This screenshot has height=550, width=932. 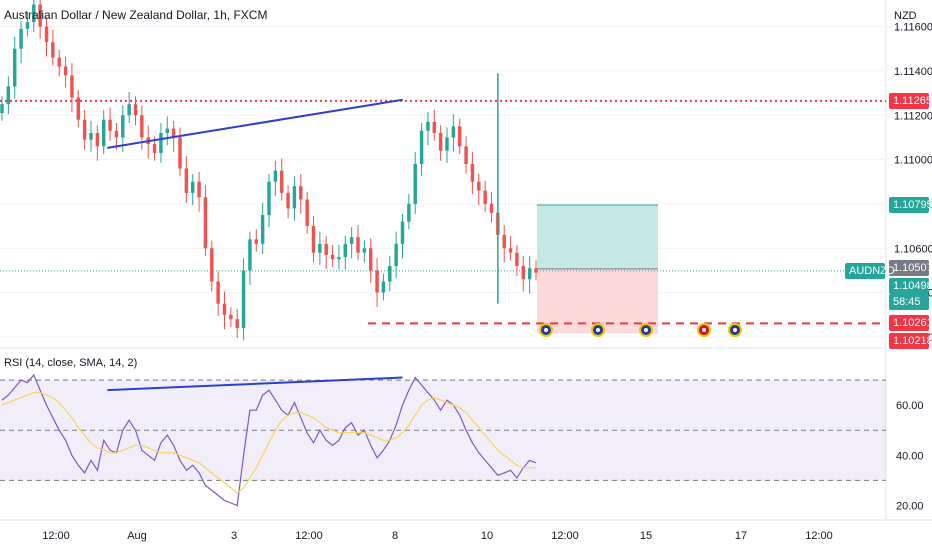 I want to click on economic-events, so click(x=640, y=330).